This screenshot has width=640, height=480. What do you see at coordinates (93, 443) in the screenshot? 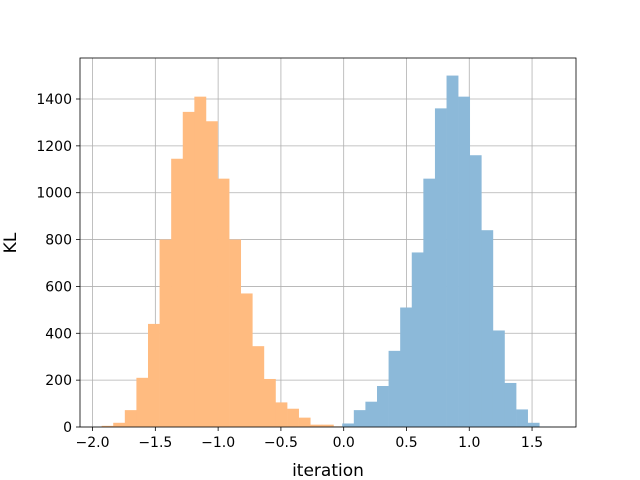
I see `x-tick-label: −2.0` at bounding box center [93, 443].